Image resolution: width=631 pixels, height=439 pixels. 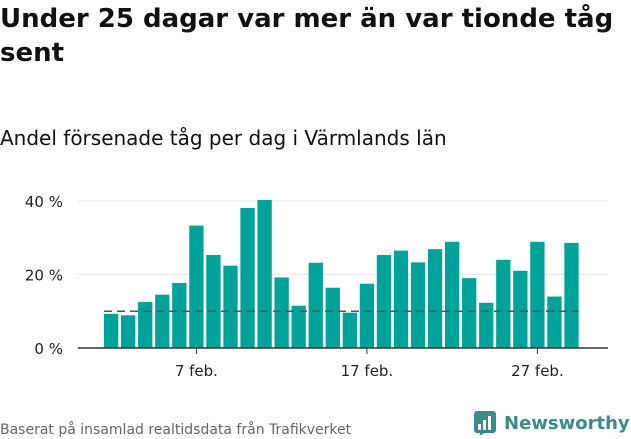 I want to click on x-tick-label: 27 feb., so click(x=537, y=371).